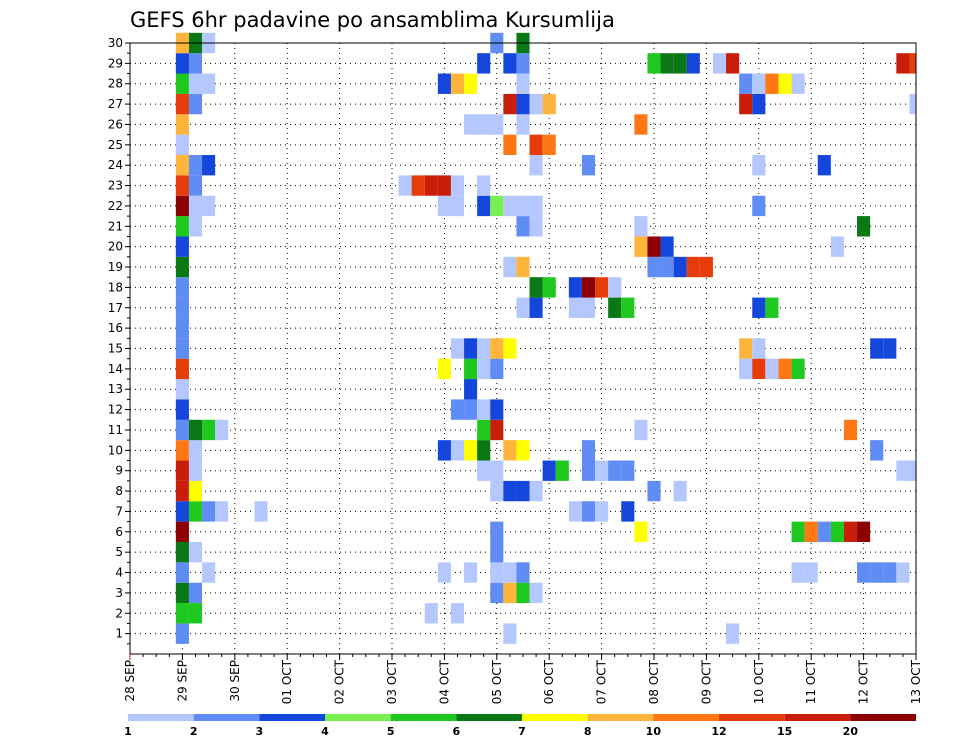 This screenshot has height=742, width=960. I want to click on colorbar-label: 1, so click(128, 731).